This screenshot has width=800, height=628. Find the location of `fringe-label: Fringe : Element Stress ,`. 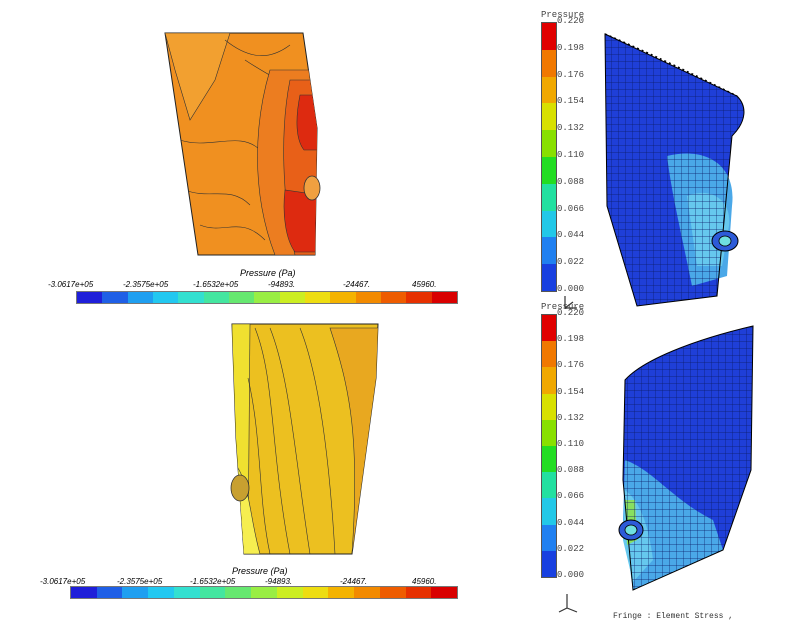

fringe-label: Fringe : Element Stress , is located at coordinates (673, 616).